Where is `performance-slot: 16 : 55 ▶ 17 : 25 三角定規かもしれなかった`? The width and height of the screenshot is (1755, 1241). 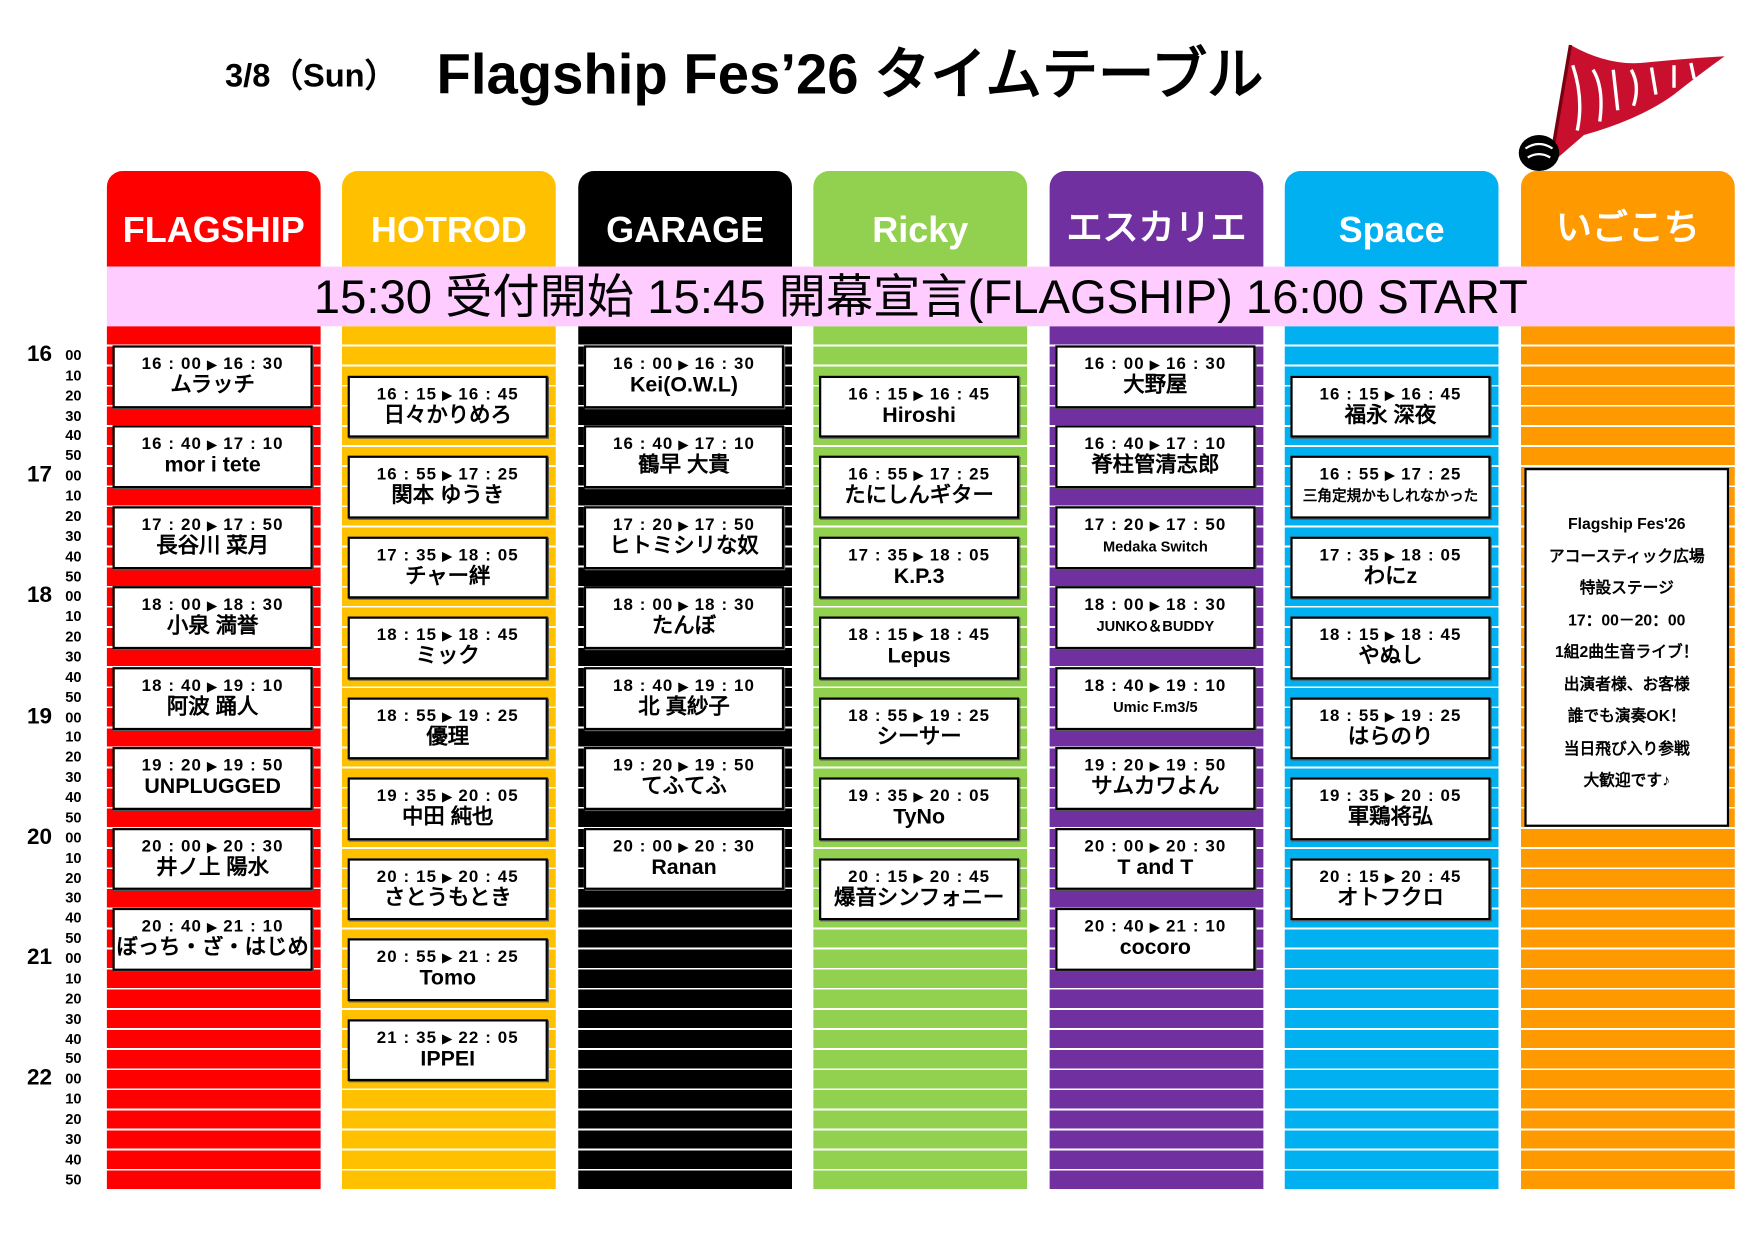
performance-slot: 16 : 55 ▶ 17 : 25 三角定規かもしれなかった is located at coordinates (1390, 487).